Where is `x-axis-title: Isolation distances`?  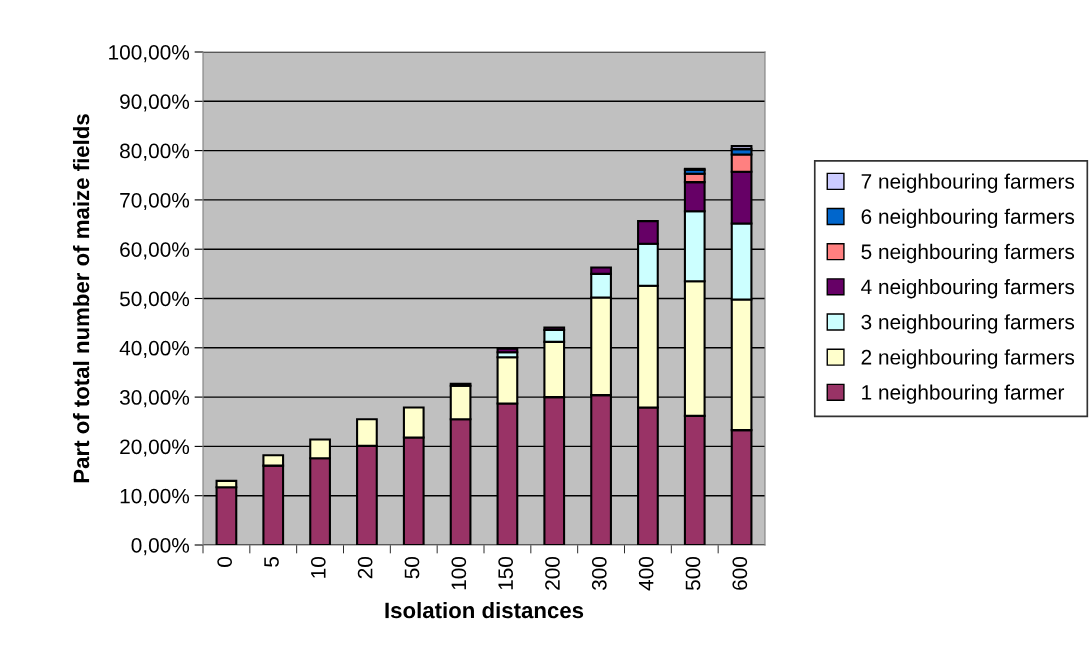 x-axis-title: Isolation distances is located at coordinates (484, 610).